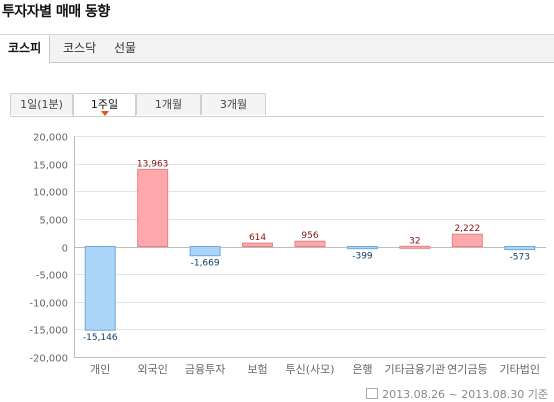 This screenshot has width=554, height=402. Describe the element at coordinates (277, 48) in the screenshot. I see `market-tabs: 코스피 코스닥 선물` at that location.